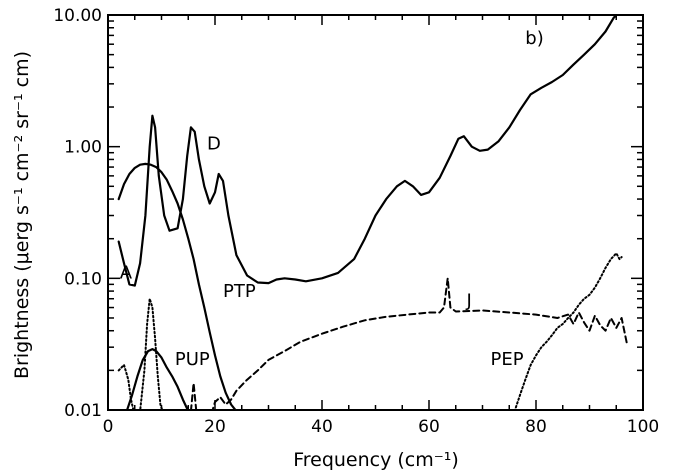 The height and width of the screenshot is (473, 675). What do you see at coordinates (468, 301) in the screenshot?
I see `annotation-j: J` at bounding box center [468, 301].